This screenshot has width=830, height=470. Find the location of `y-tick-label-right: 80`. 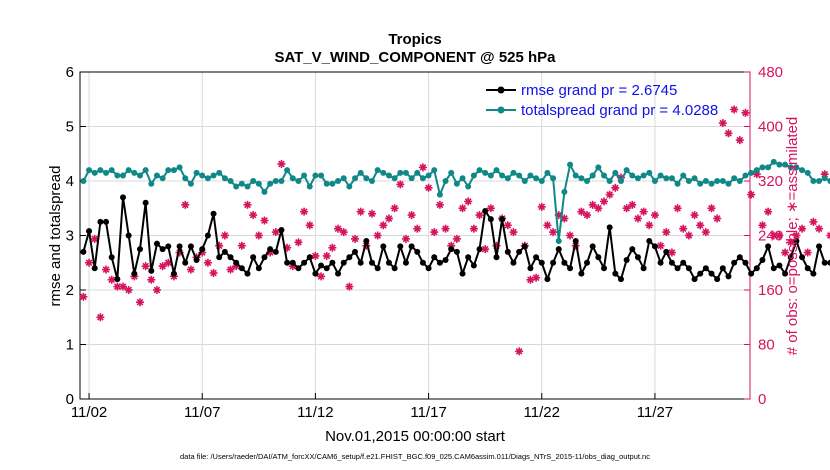

y-tick-label-right: 80 is located at coordinates (766, 345).